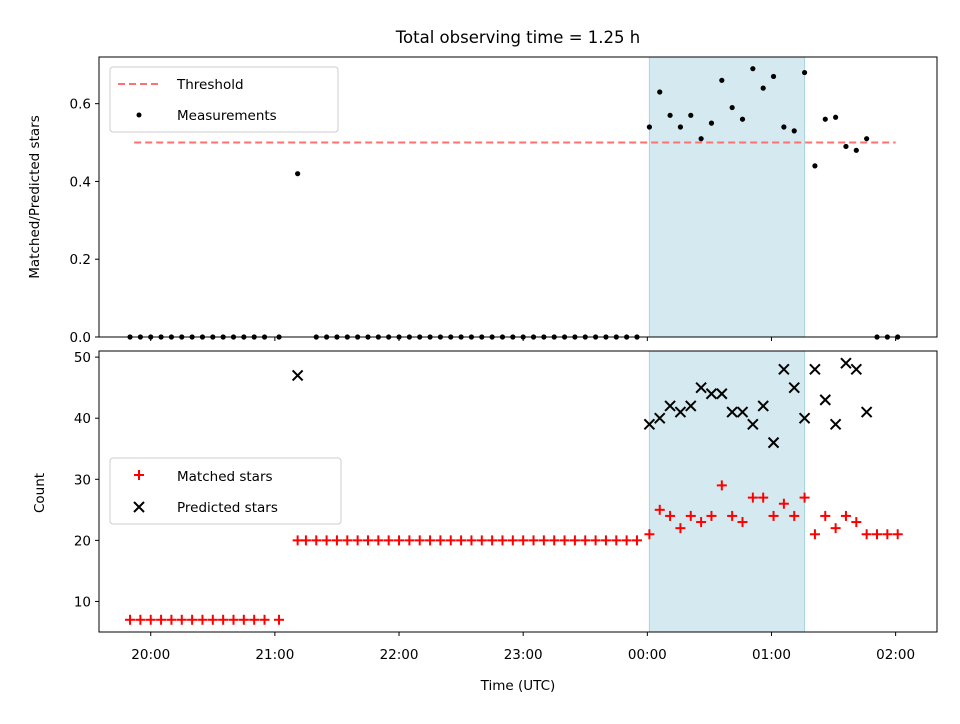  What do you see at coordinates (82, 480) in the screenshot?
I see `bottom-y-tick-label: 30` at bounding box center [82, 480].